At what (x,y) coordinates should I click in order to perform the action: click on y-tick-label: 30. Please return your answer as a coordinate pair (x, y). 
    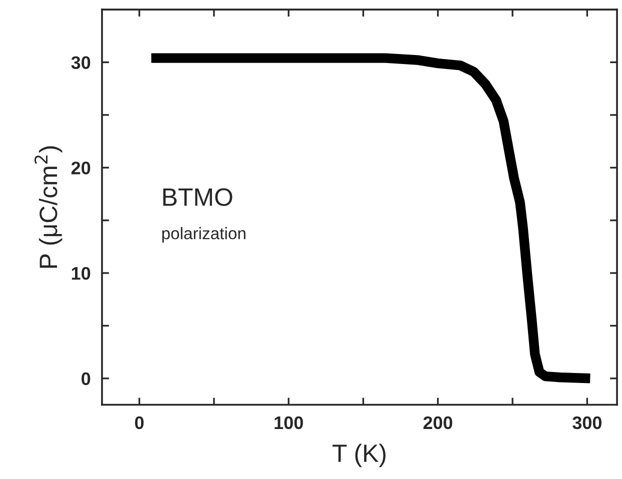
    Looking at the image, I should click on (80, 63).